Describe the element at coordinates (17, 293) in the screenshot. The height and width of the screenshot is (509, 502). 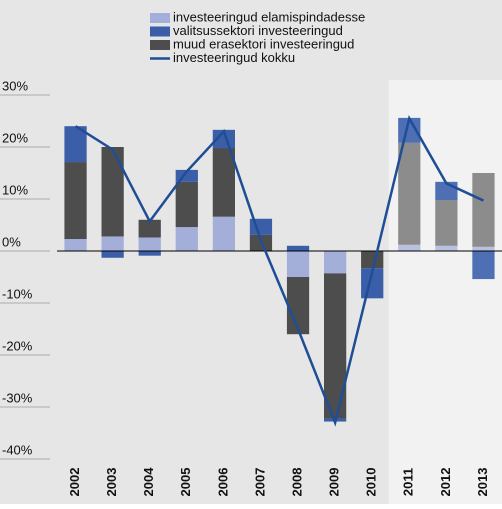
I see `y-tick-label: -10%` at that location.